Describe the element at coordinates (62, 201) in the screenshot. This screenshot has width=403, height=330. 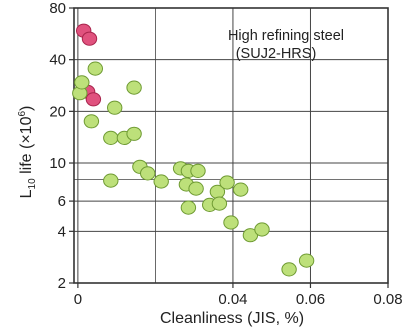
I see `y-tick-label: 6` at that location.